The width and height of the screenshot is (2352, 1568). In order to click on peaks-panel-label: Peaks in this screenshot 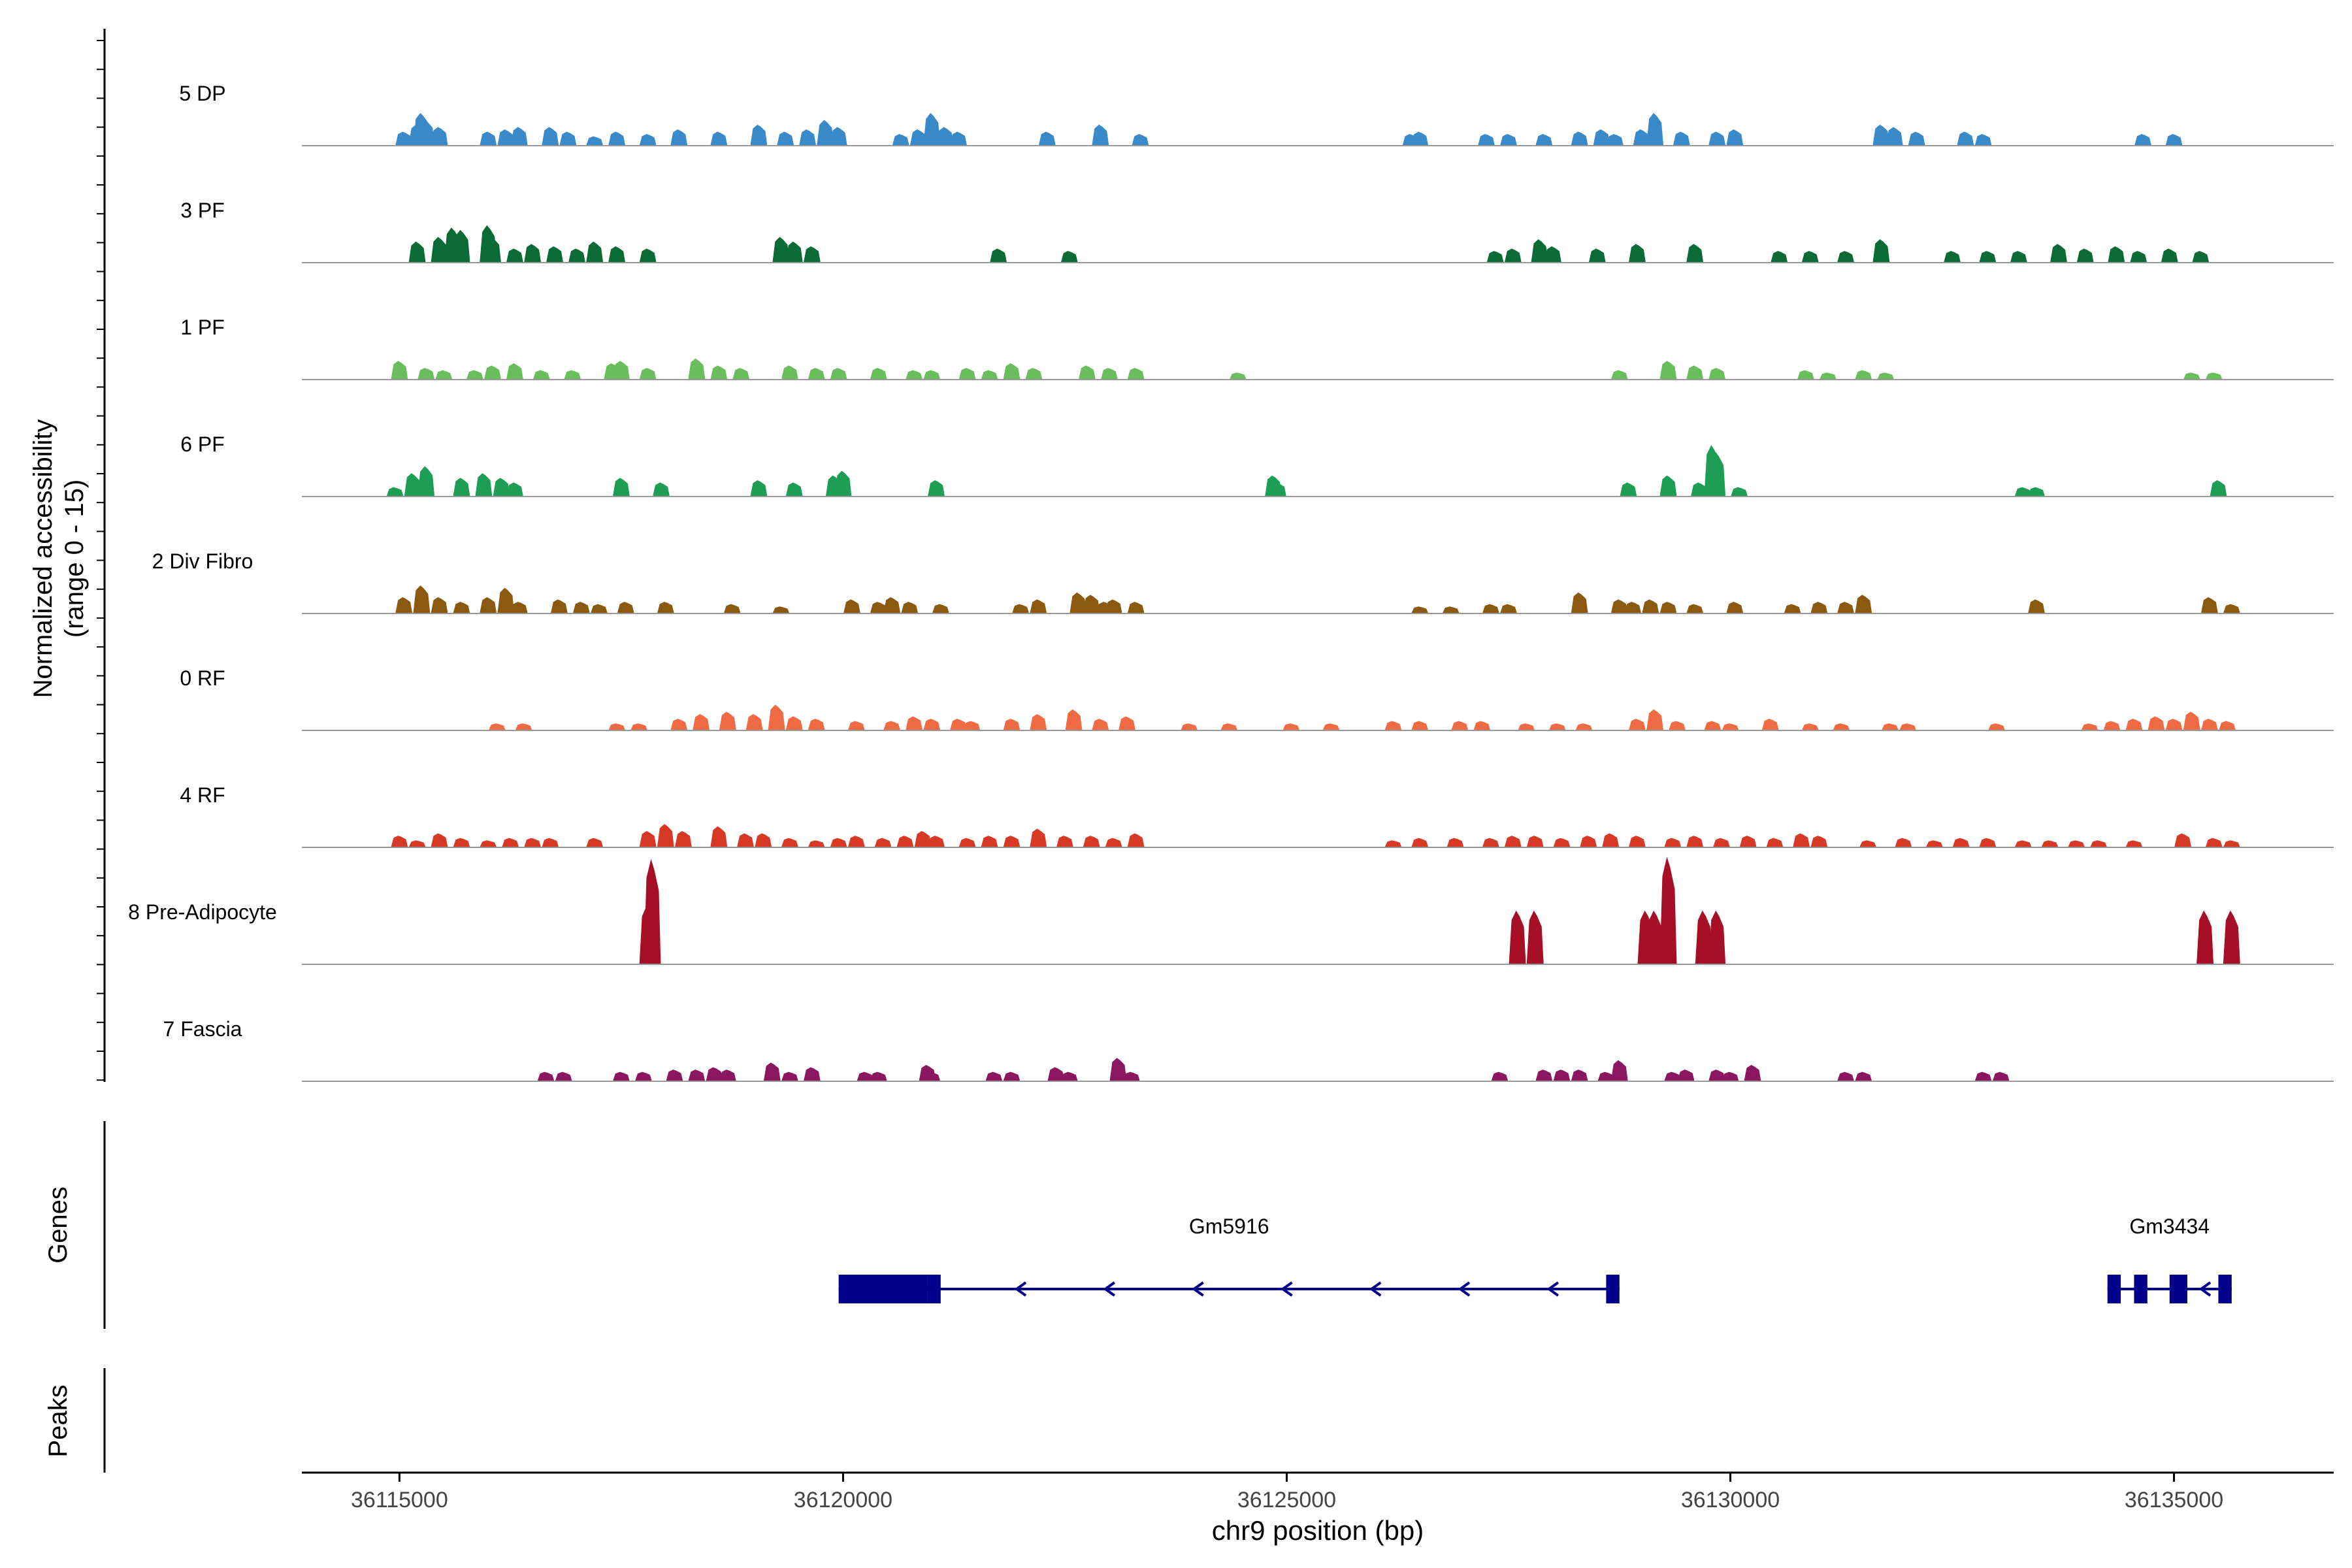, I will do `click(58, 1420)`.